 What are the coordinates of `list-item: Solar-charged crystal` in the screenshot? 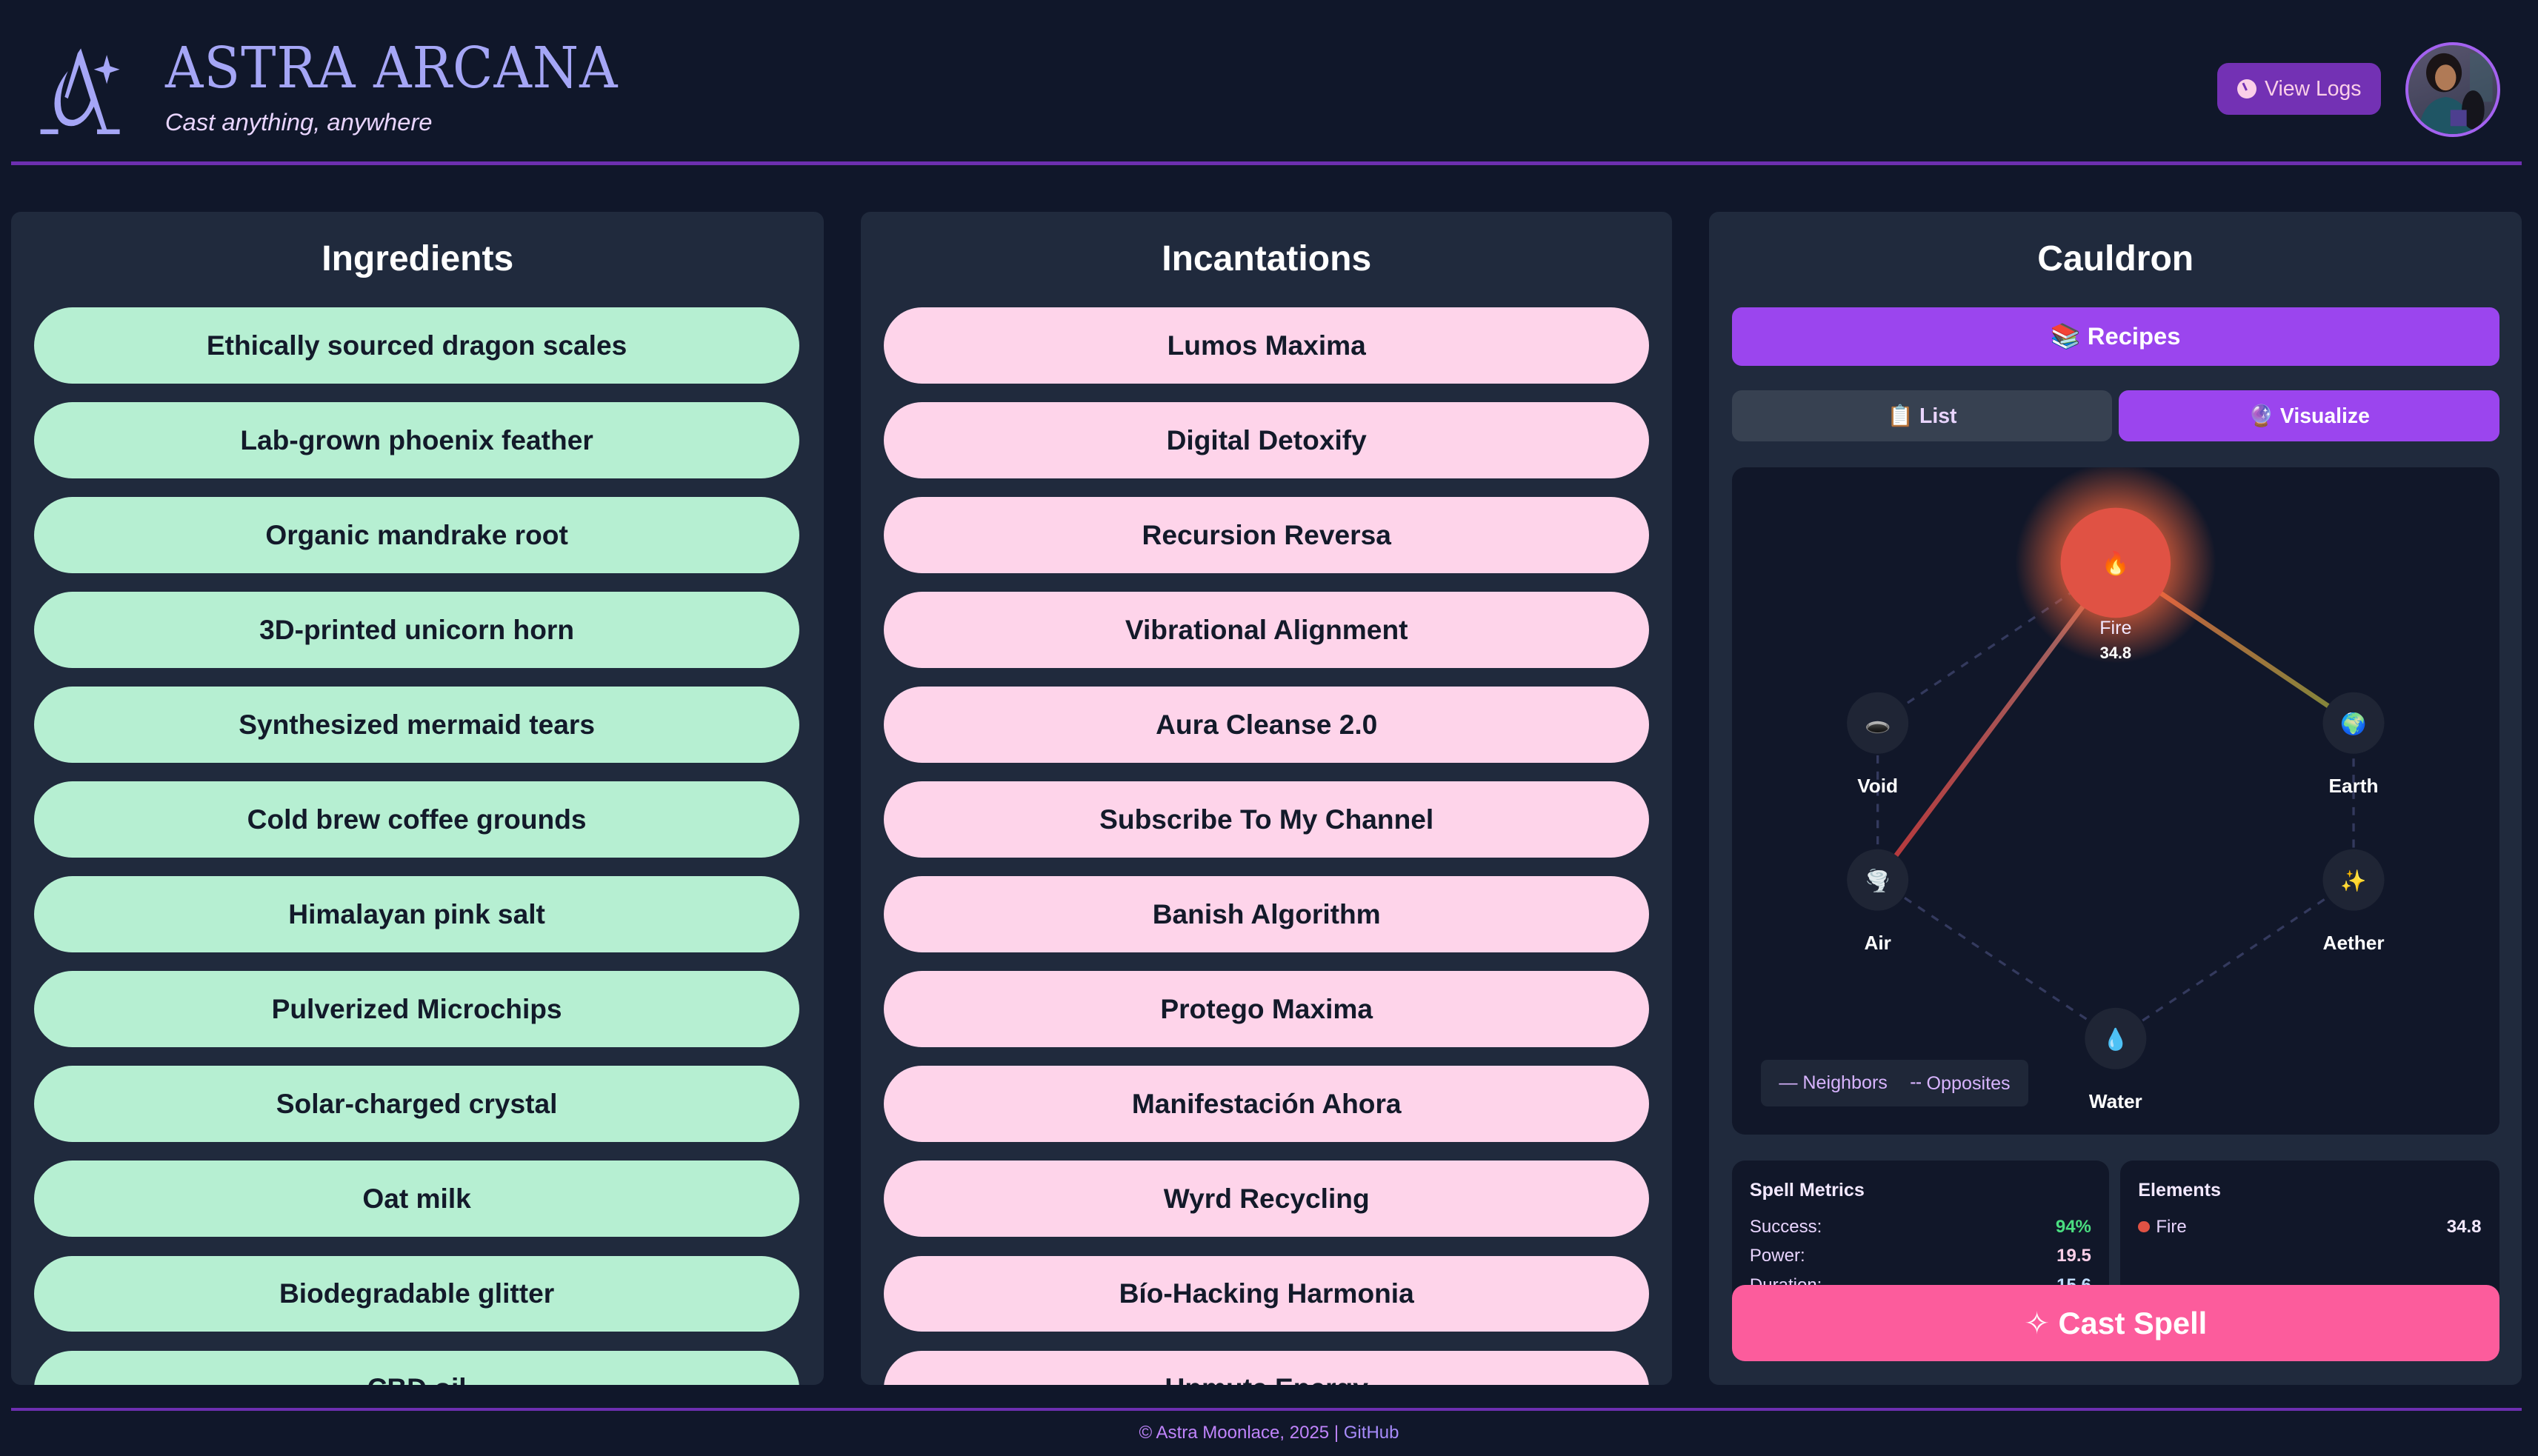 It's located at (416, 1104).